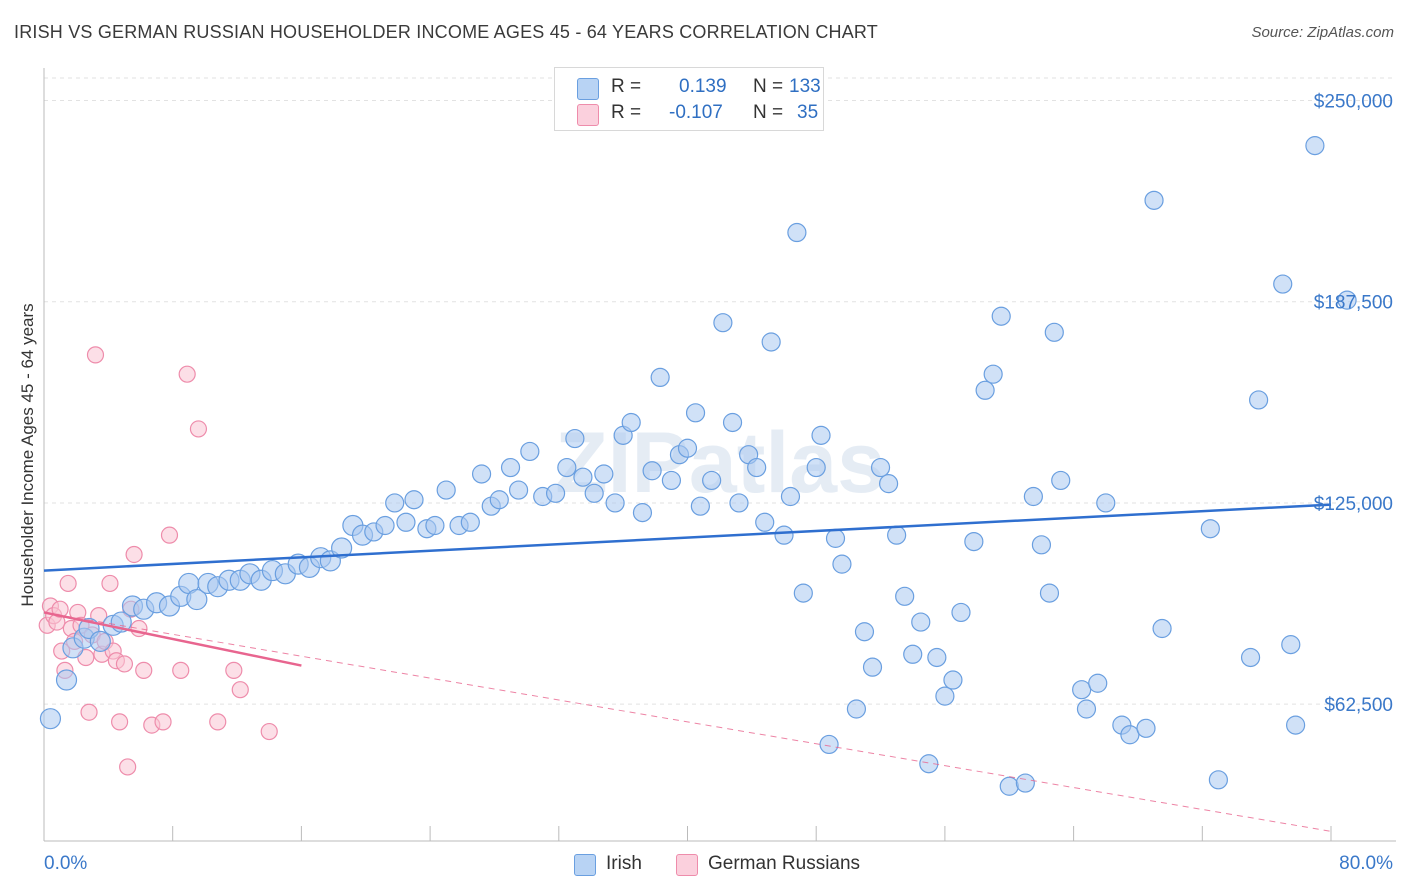 The height and width of the screenshot is (892, 1406). Describe the element at coordinates (768, 86) in the screenshot. I see `irish-n-label: N =` at that location.